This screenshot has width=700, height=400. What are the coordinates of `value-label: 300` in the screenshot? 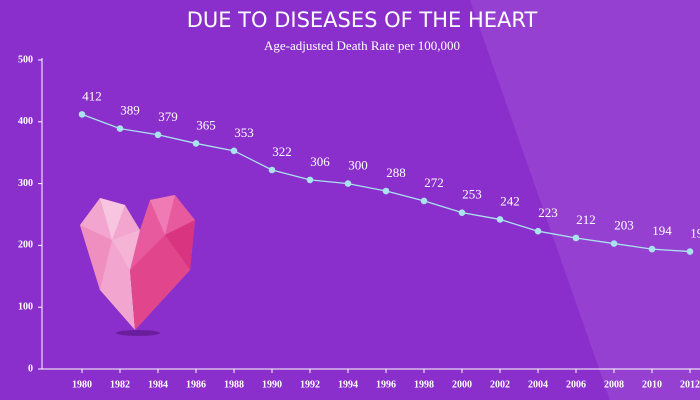 It's located at (358, 165).